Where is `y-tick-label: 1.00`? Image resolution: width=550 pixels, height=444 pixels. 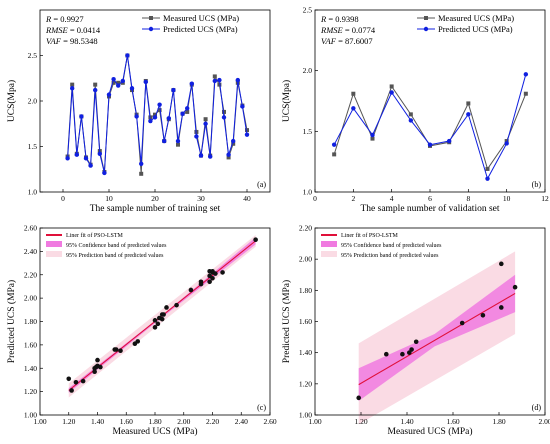 y-tick-label: 1.00 is located at coordinates (305, 415).